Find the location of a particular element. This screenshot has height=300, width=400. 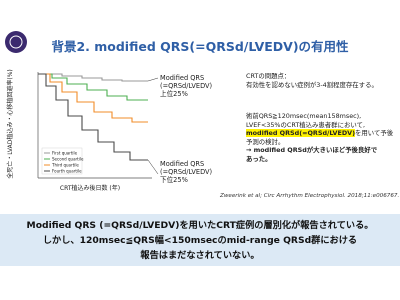

text-line: LVEF<35%のCRT植込み患者群において, is located at coordinates (305, 124).